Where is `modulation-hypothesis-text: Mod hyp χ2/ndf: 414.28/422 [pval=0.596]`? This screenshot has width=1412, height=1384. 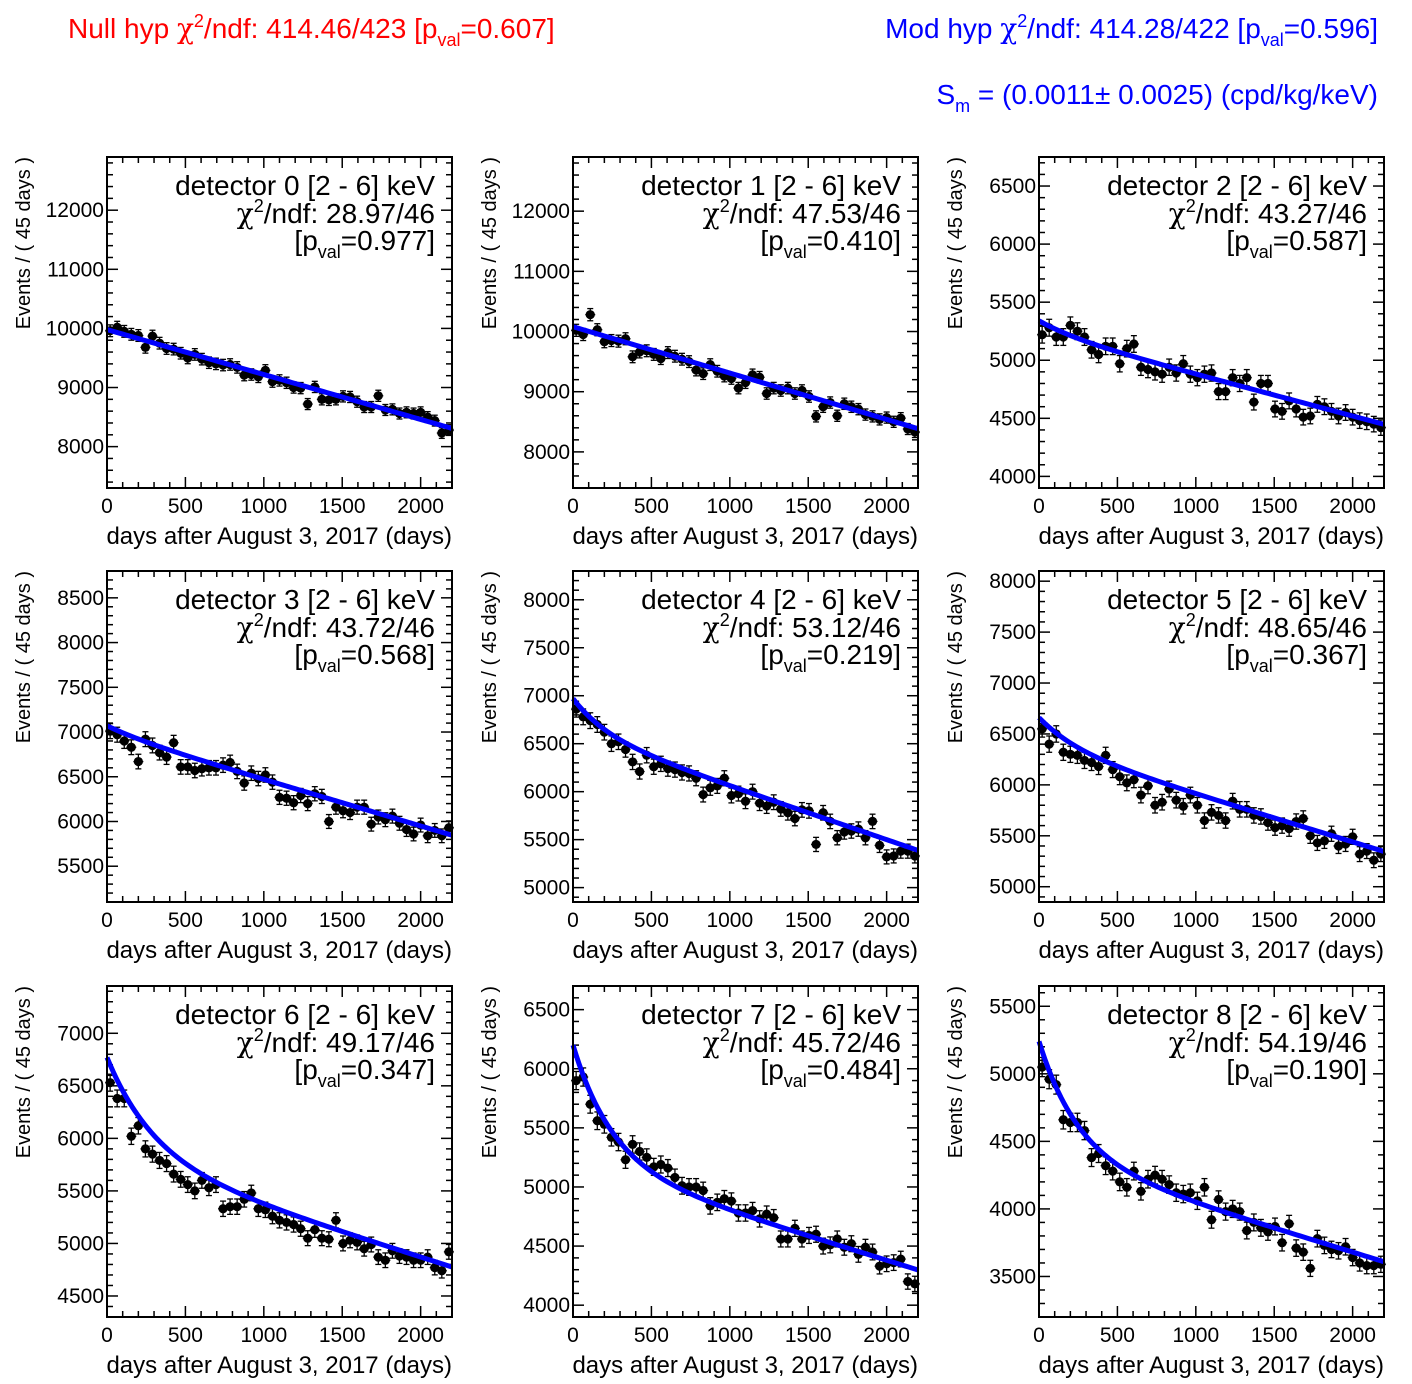 modulation-hypothesis-text: Mod hyp χ2/ndf: 414.28/422 [pval=0.596] is located at coordinates (1131, 30).